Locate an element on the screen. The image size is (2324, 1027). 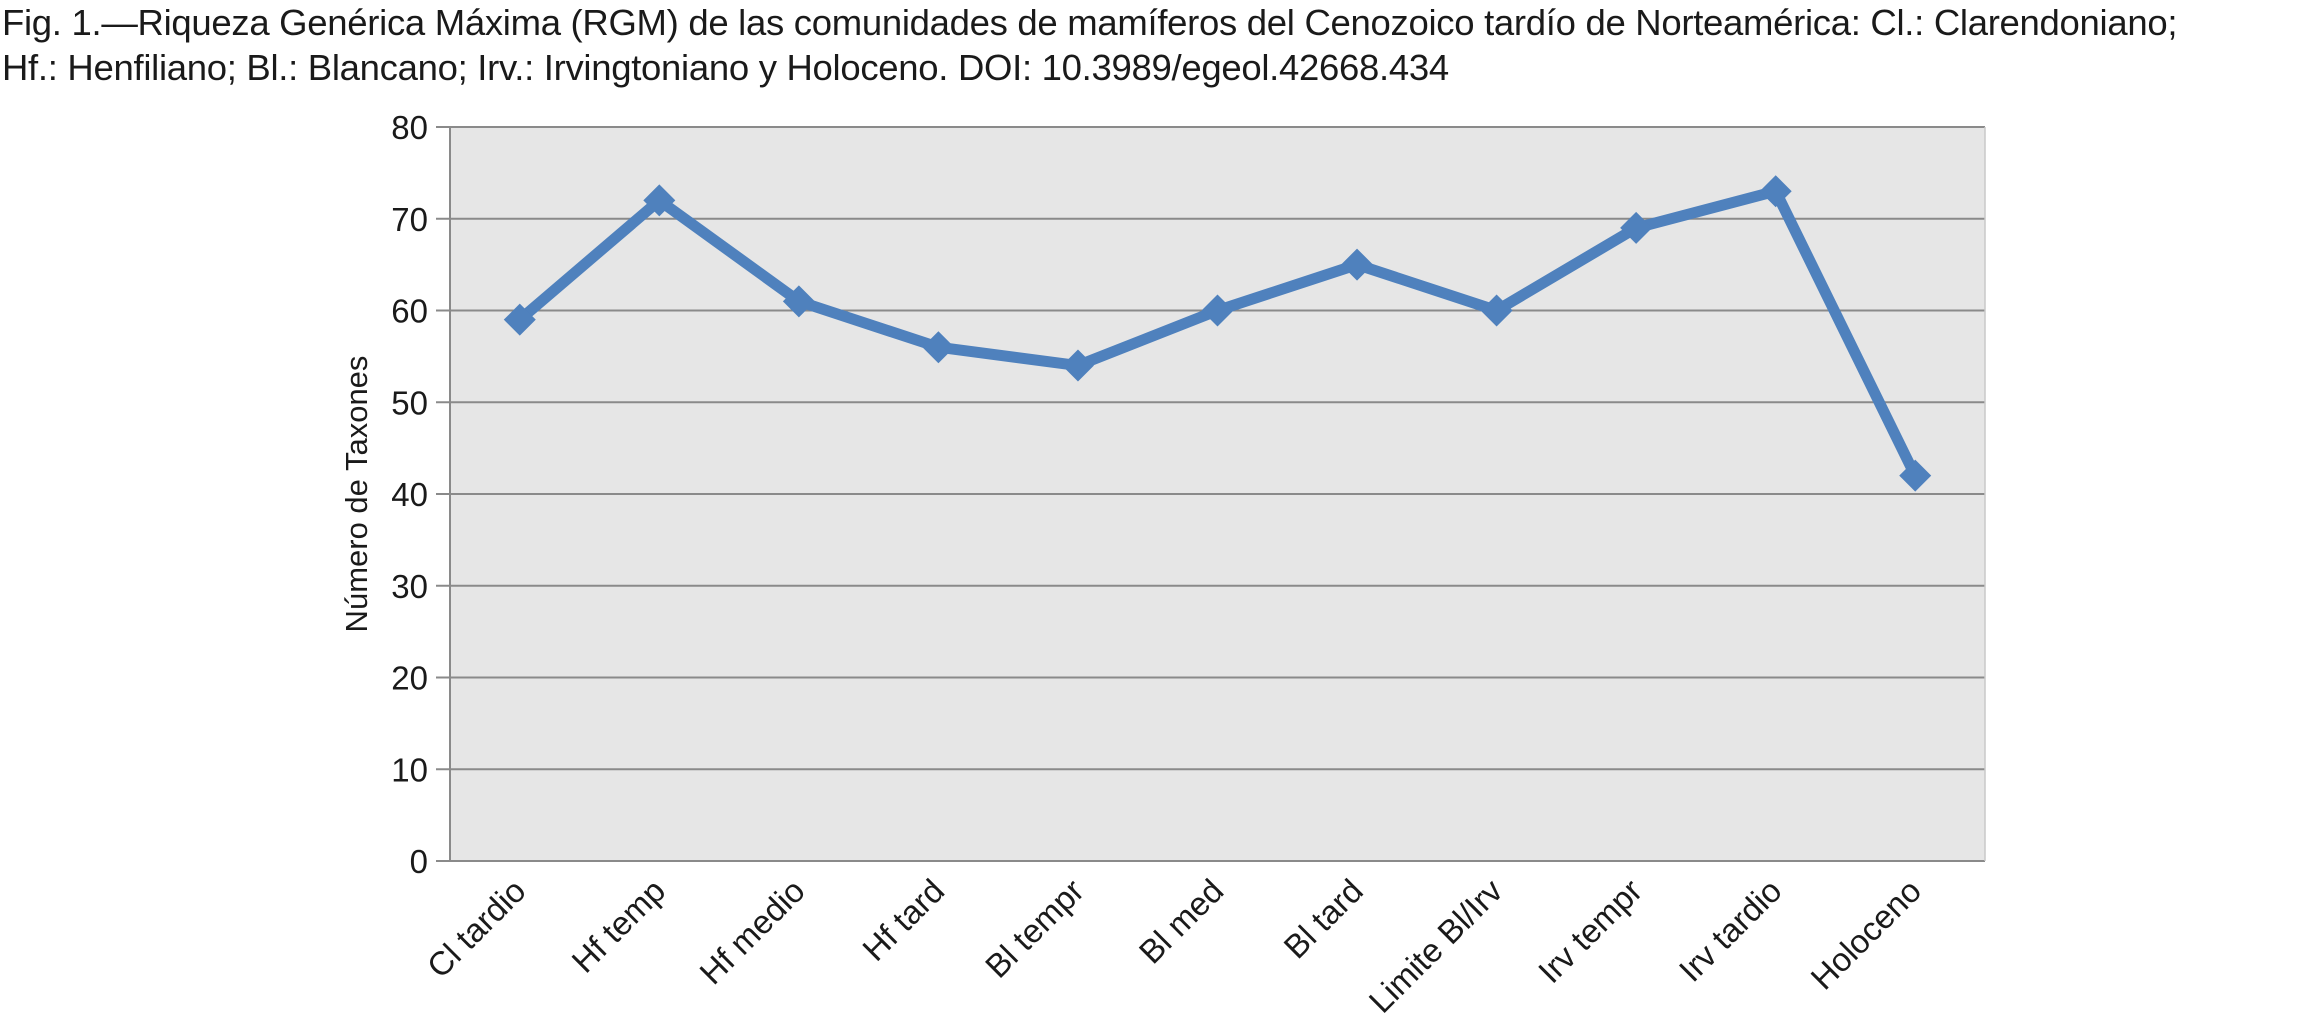
x-tick-label: Bl tard is located at coordinates (1323, 919).